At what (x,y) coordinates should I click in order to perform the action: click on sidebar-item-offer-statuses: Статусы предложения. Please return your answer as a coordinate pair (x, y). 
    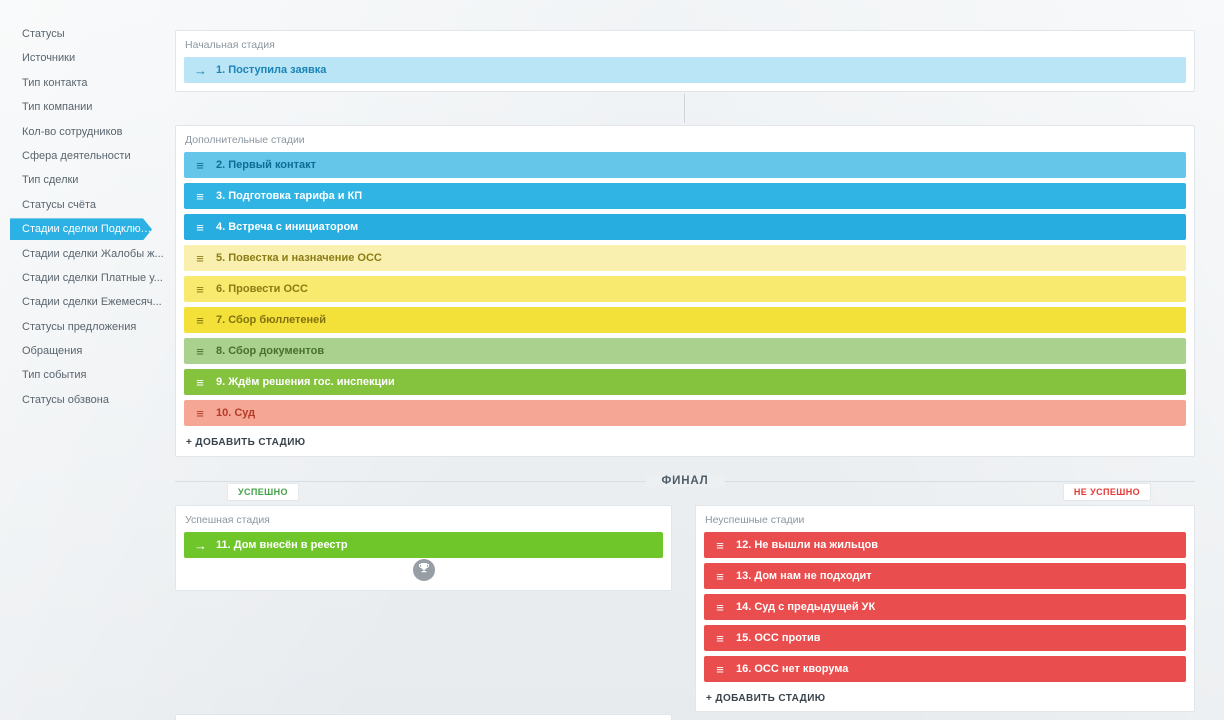
    Looking at the image, I should click on (79, 326).